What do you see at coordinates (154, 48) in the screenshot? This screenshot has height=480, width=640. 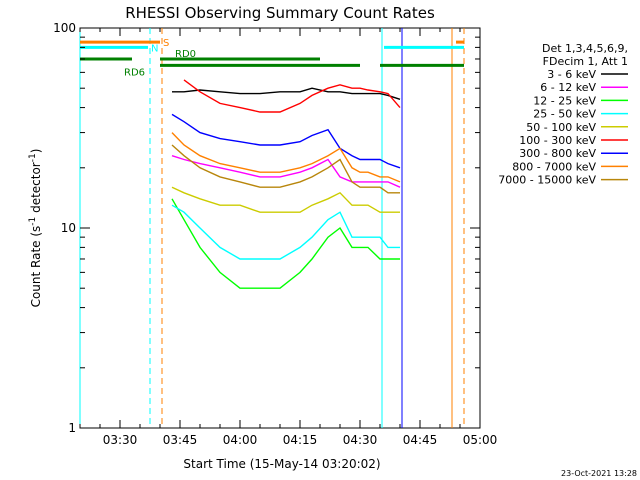 I see `status-label-n: N` at bounding box center [154, 48].